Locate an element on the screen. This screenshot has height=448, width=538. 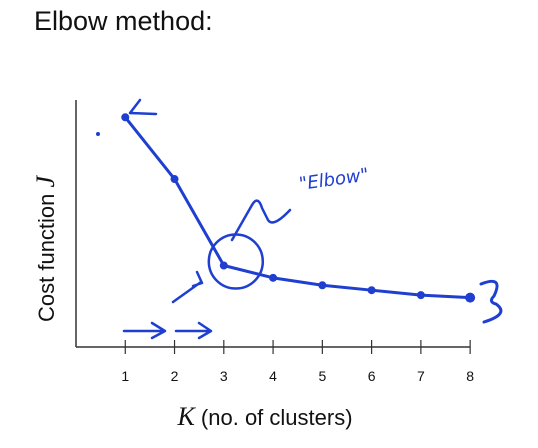
x-tick-label: 8 is located at coordinates (470, 376).